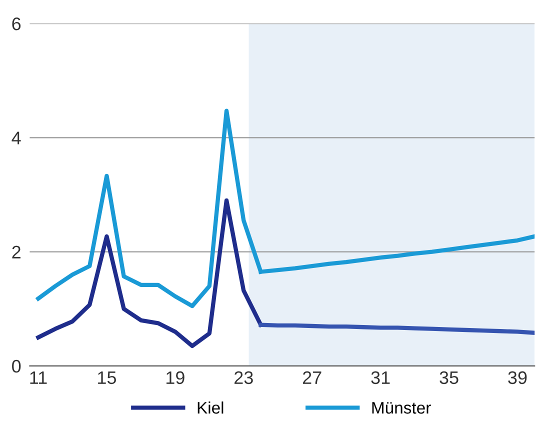  I want to click on x-tick-label: 31, so click(380, 377).